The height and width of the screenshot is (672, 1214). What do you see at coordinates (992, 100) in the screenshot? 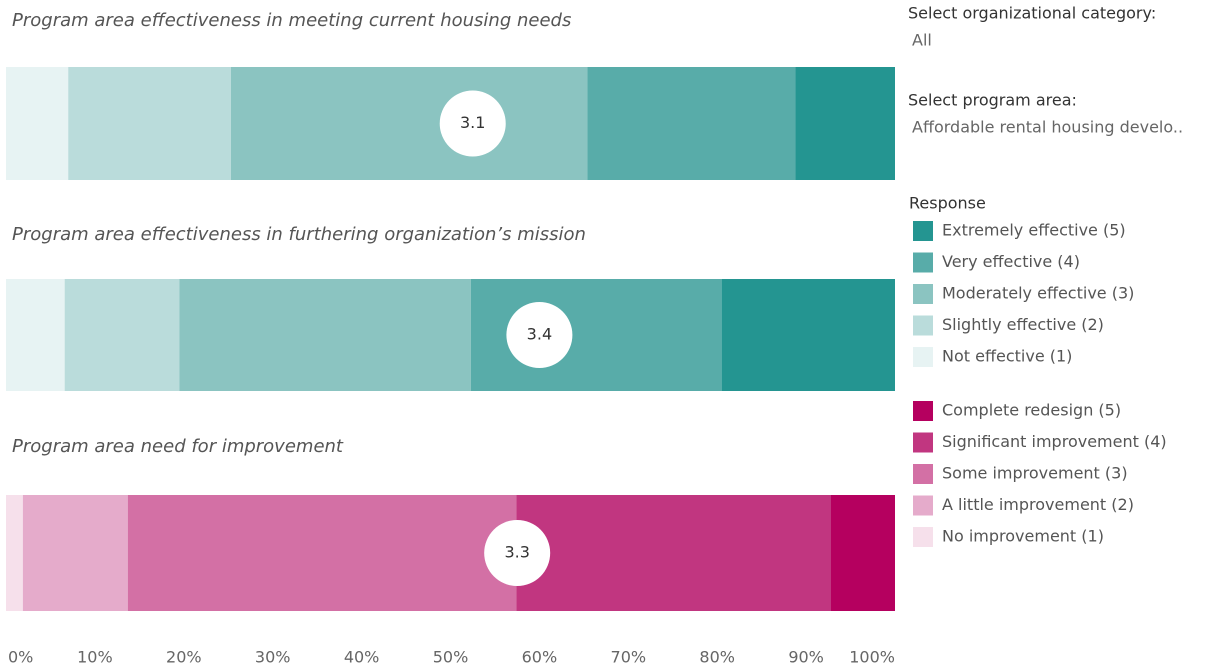
I see `filter-label: Select program area:` at bounding box center [992, 100].